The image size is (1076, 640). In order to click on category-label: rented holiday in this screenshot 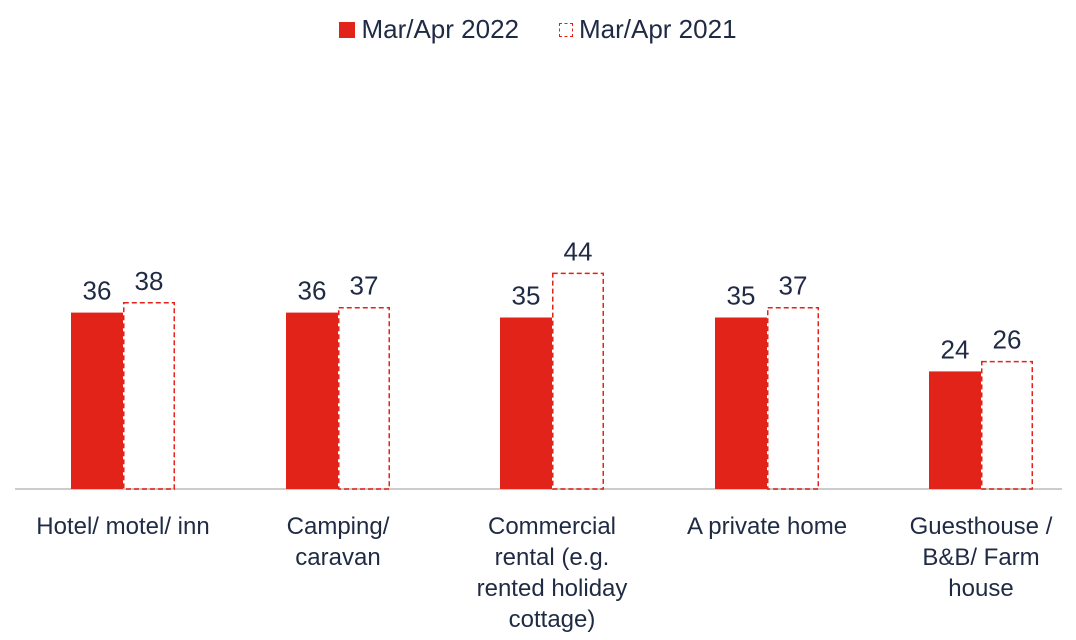, I will do `click(552, 588)`.